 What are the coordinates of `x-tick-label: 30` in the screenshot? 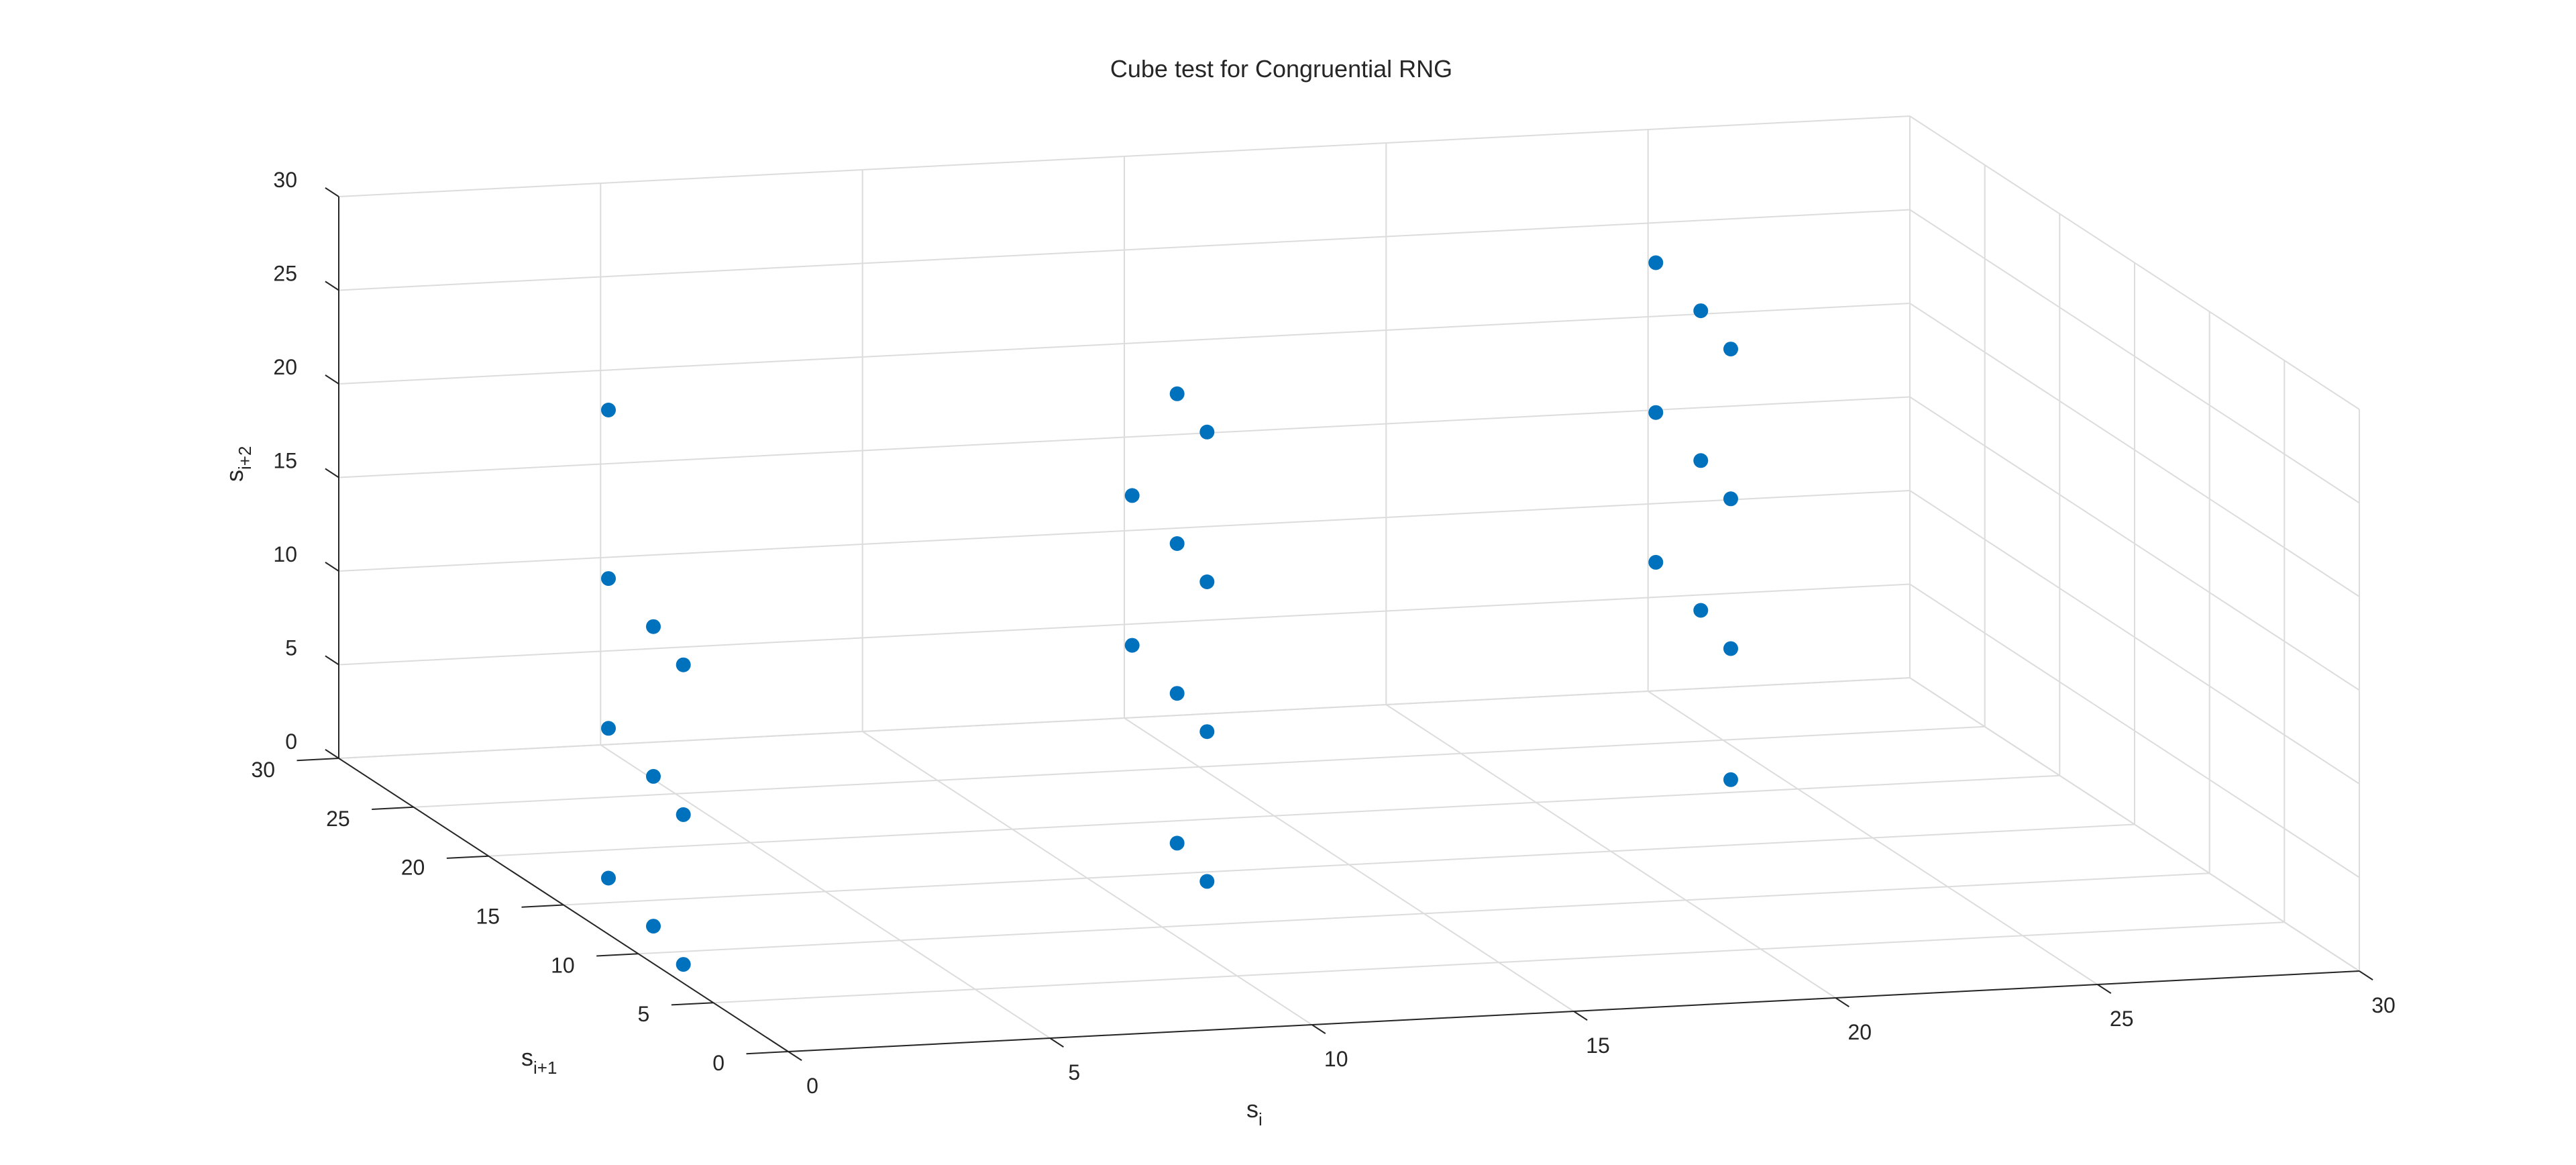 It's located at (2383, 1005).